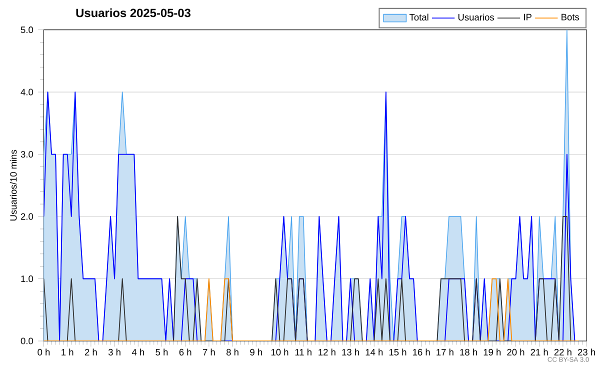 Image resolution: width=600 pixels, height=368 pixels. I want to click on y-axis-title: Usuarios/10 mins, so click(13, 185).